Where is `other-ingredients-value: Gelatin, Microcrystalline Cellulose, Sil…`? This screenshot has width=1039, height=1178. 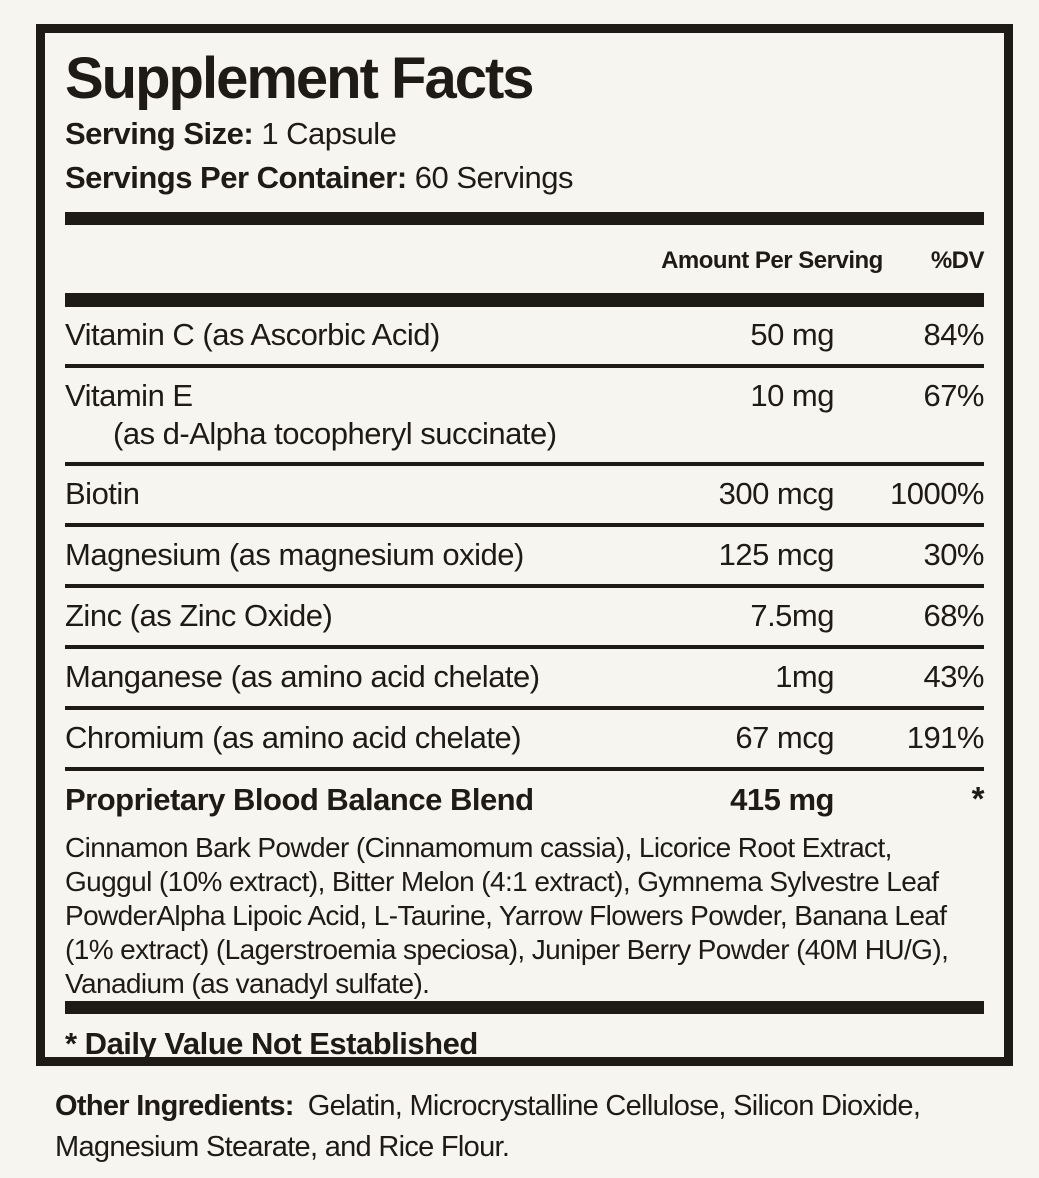
other-ingredients-value: Gelatin, Microcrystalline Cellulose, Sil… is located at coordinates (488, 1126).